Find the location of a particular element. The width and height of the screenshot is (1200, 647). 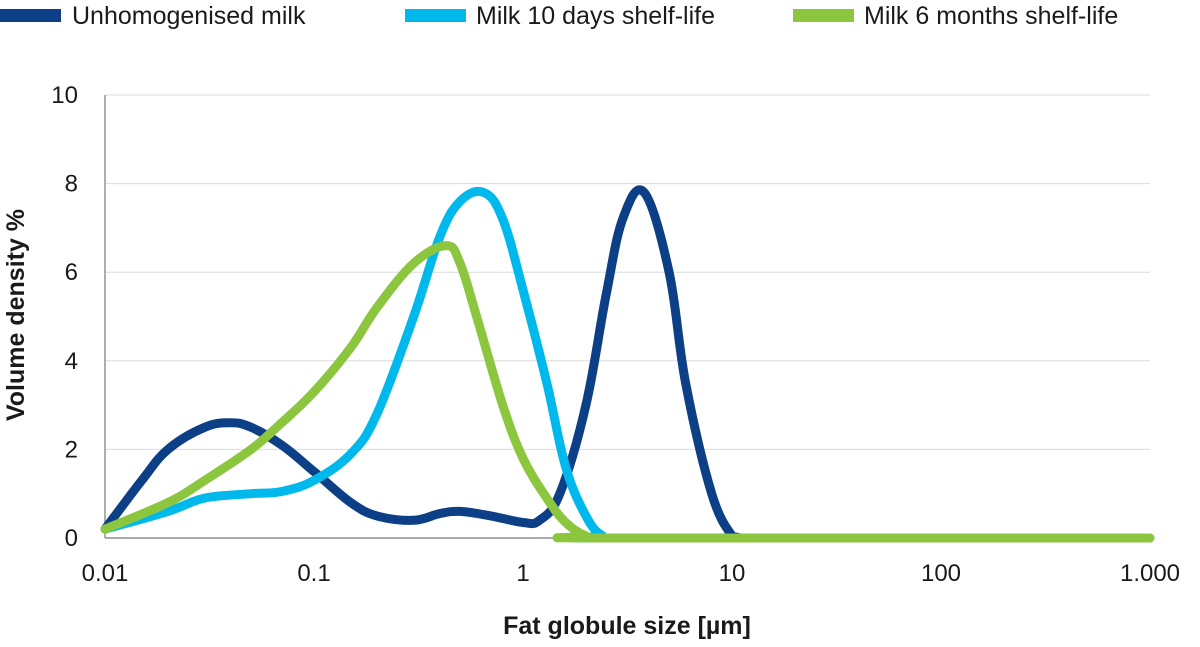

y-tick-label: 0 is located at coordinates (71, 538).